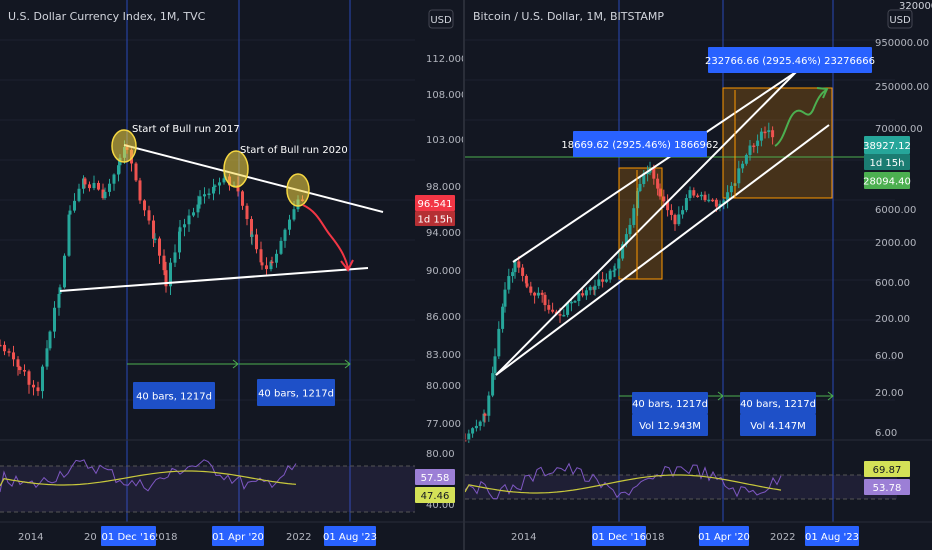 This screenshot has width=932, height=550. I want to click on rsi-ma-line, so click(623, 484).